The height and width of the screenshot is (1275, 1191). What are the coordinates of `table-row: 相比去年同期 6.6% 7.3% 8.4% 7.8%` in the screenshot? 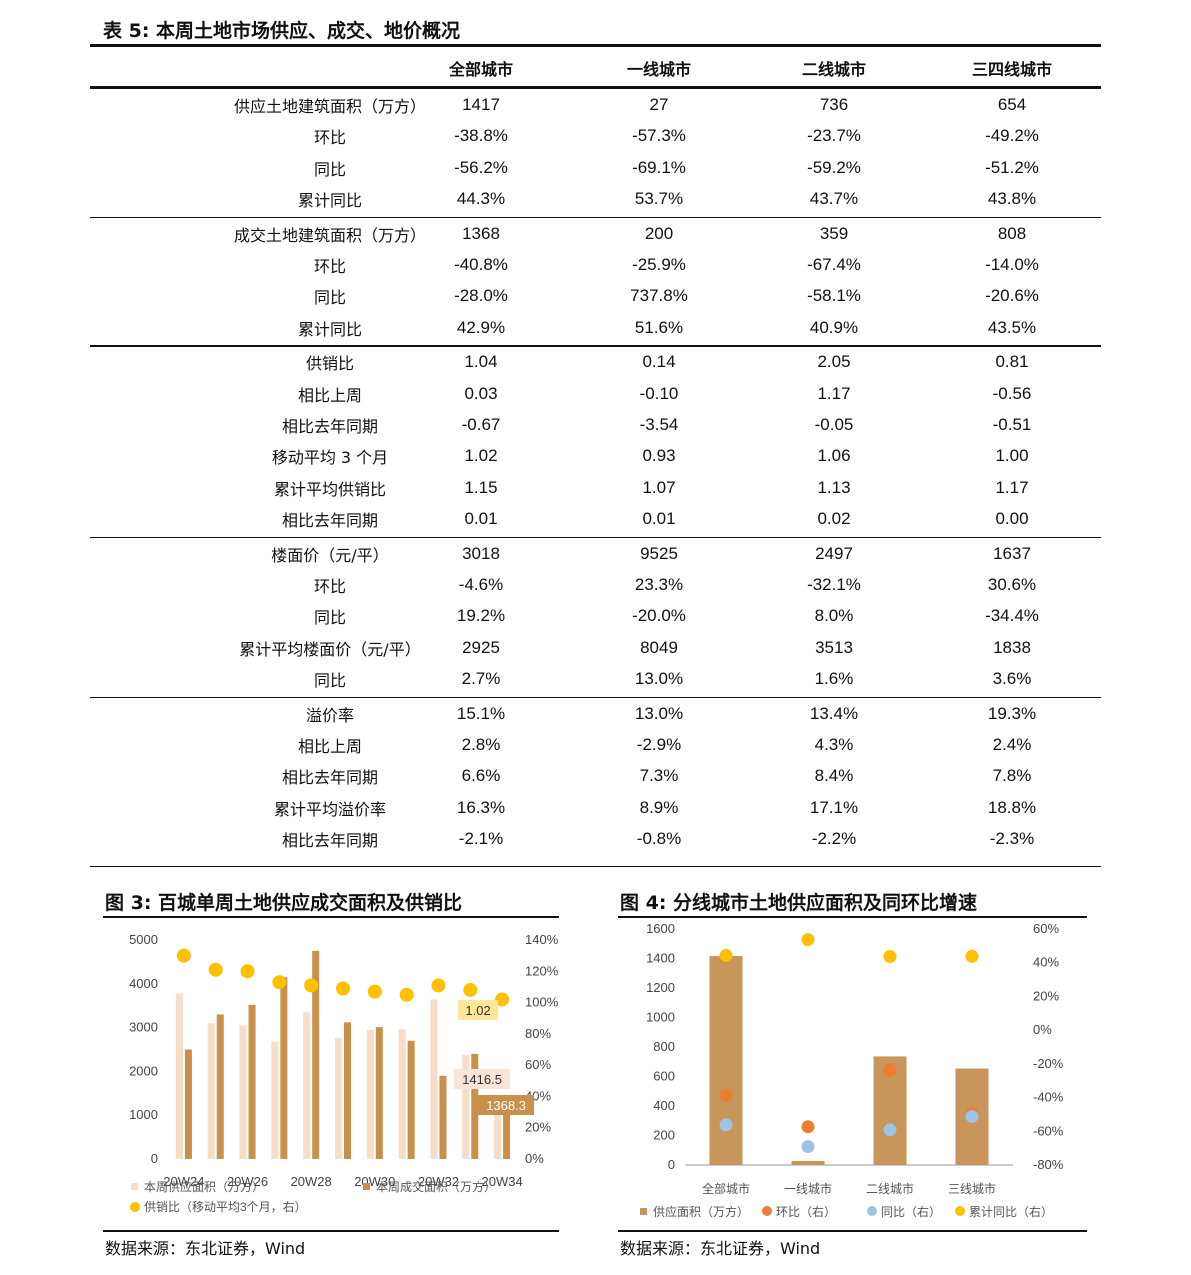 It's located at (595, 776).